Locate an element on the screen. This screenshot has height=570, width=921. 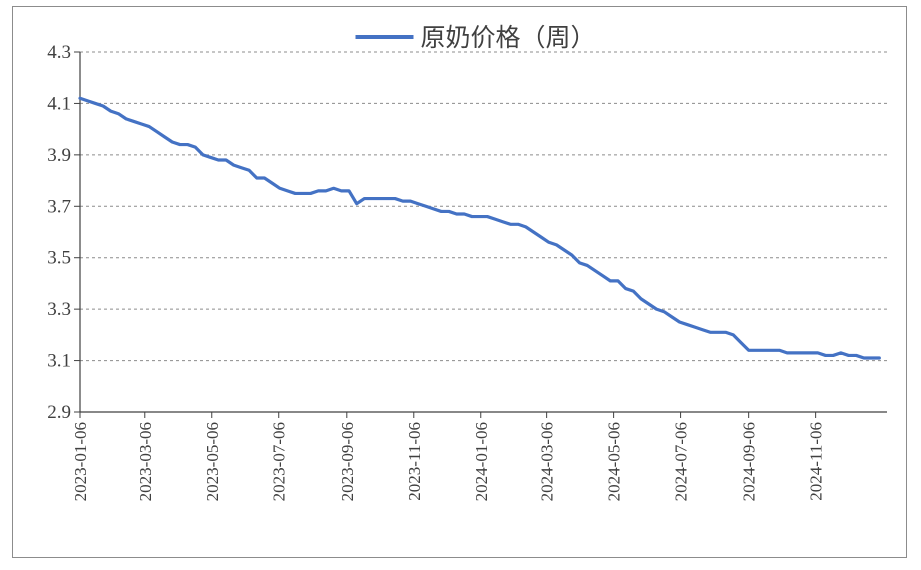
y-tick-label: 3.1 is located at coordinates (59, 361).